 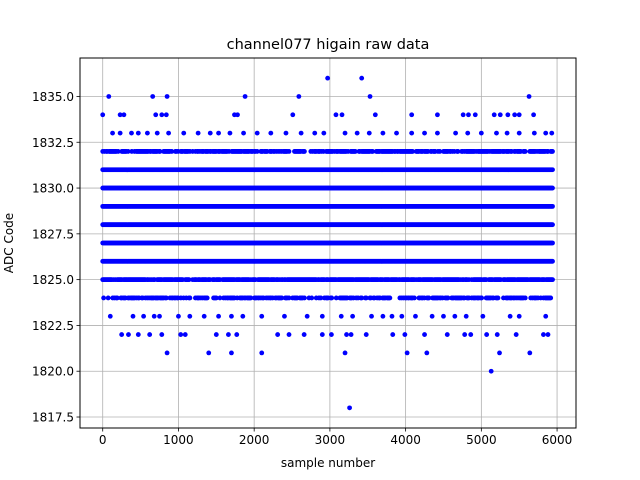 I want to click on x-axis-ticks: 0 1000 2000 3000 4000 5000 6000, so click(x=335, y=437).